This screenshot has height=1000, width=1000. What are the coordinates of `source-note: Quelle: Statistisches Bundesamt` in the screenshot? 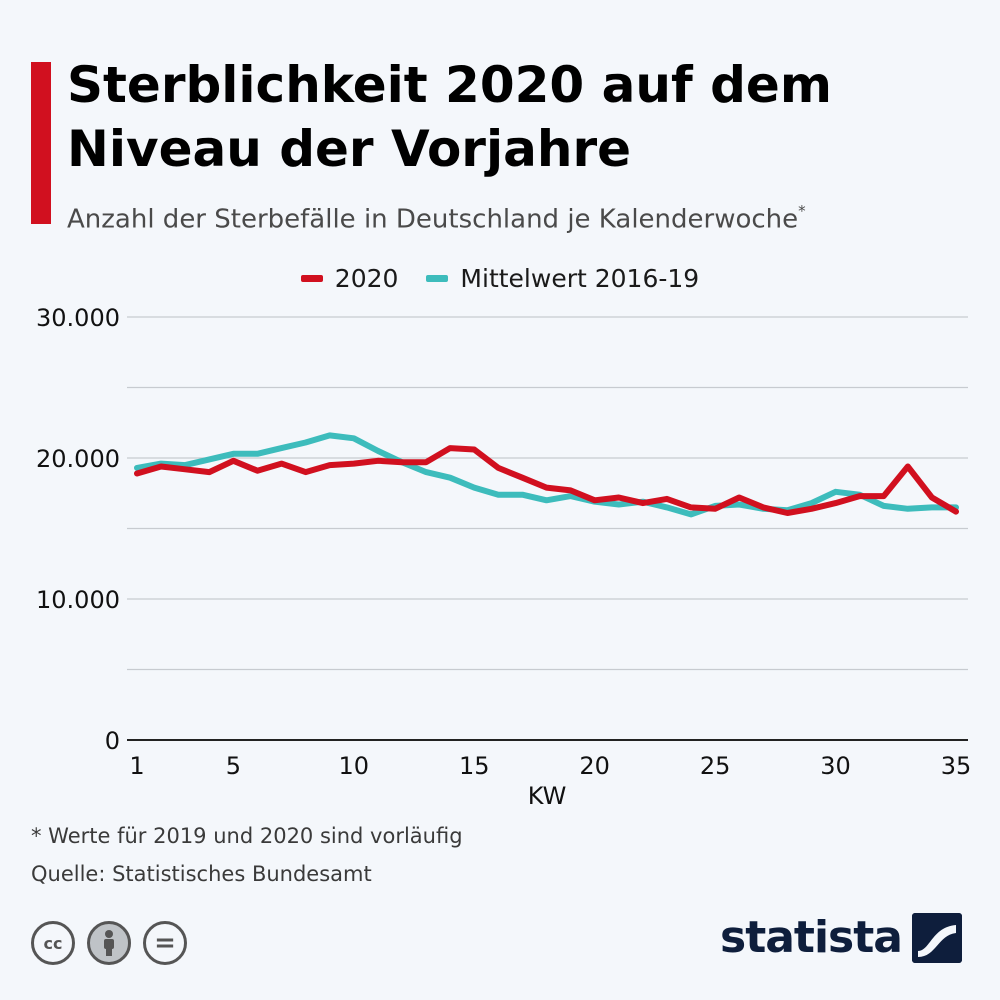 It's located at (201, 874).